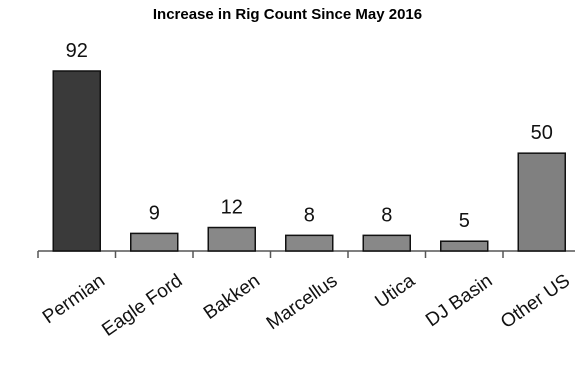 This screenshot has width=575, height=376. What do you see at coordinates (76, 161) in the screenshot?
I see `bar-permian` at bounding box center [76, 161].